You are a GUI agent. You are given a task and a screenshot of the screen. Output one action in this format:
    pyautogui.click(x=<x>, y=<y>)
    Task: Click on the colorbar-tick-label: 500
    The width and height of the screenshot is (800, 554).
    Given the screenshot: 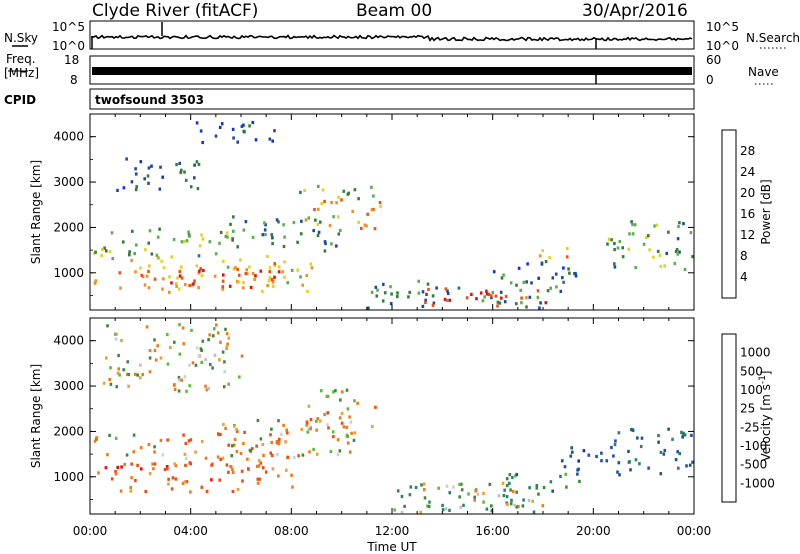 What is the action you would take?
    pyautogui.click(x=751, y=371)
    